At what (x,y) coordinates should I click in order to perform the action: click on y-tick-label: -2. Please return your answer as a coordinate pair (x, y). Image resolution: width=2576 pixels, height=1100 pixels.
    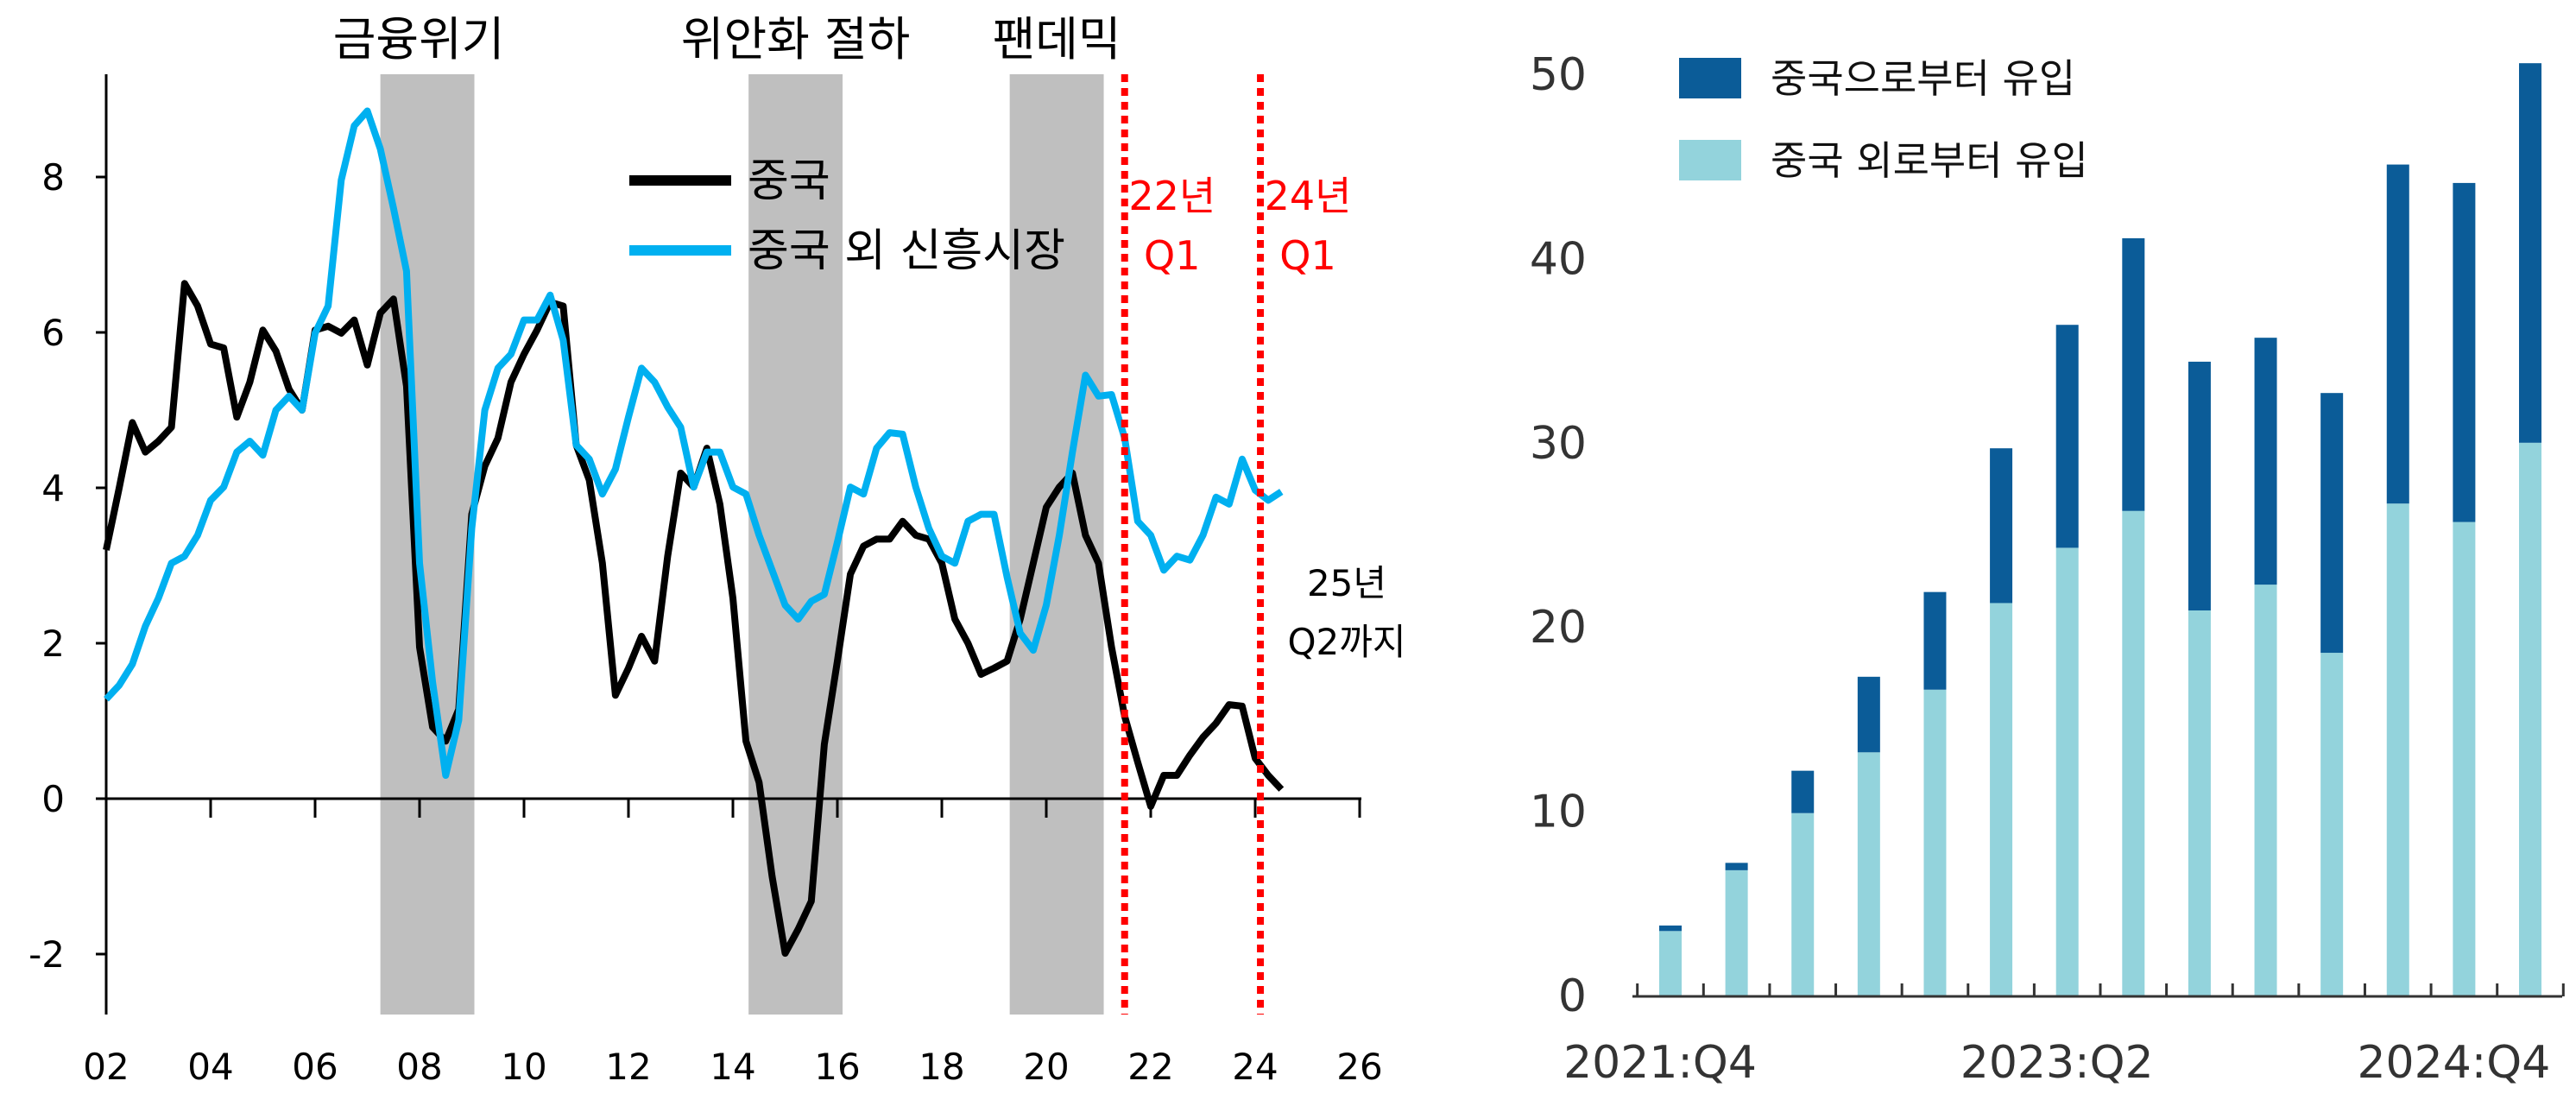
    Looking at the image, I should click on (46, 954).